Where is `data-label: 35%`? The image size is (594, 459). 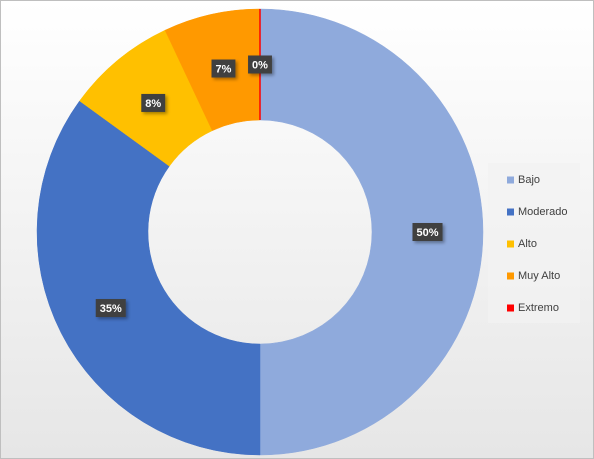 data-label: 35% is located at coordinates (110, 308).